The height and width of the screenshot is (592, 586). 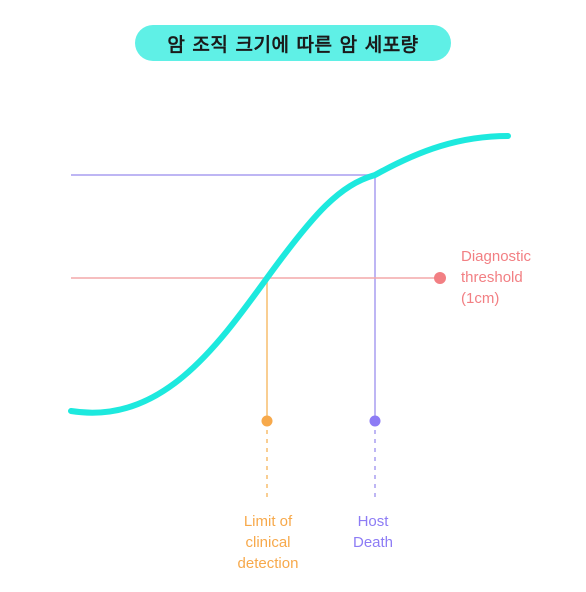 I want to click on diagnostic-label-line-3: (1cm), so click(x=480, y=298).